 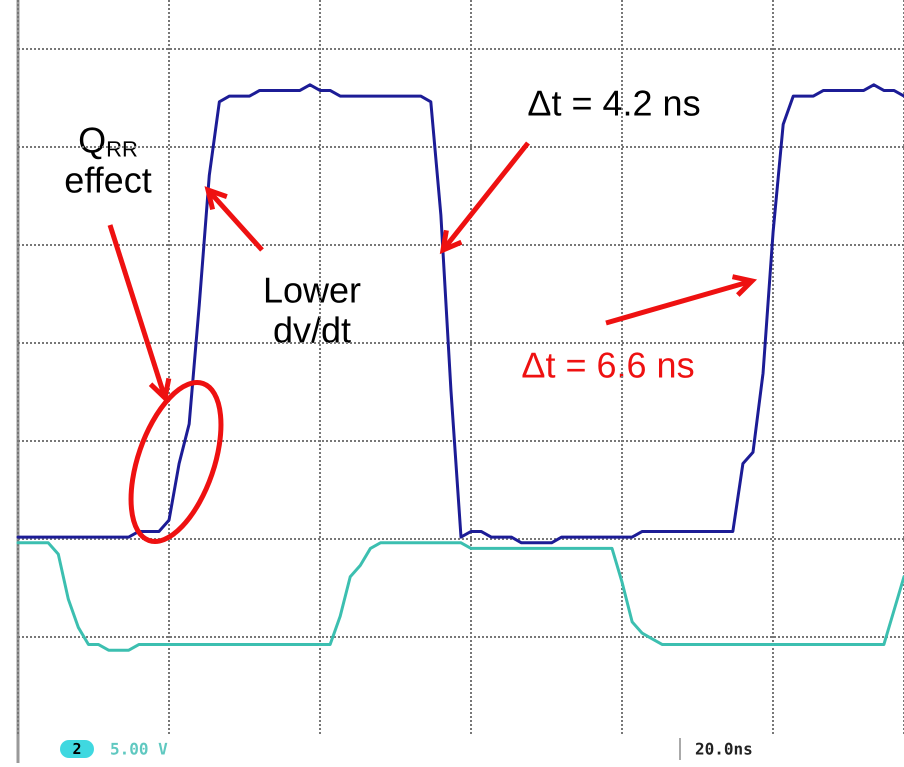 I want to click on annotation: Δt = 6.6 ns, so click(x=608, y=365).